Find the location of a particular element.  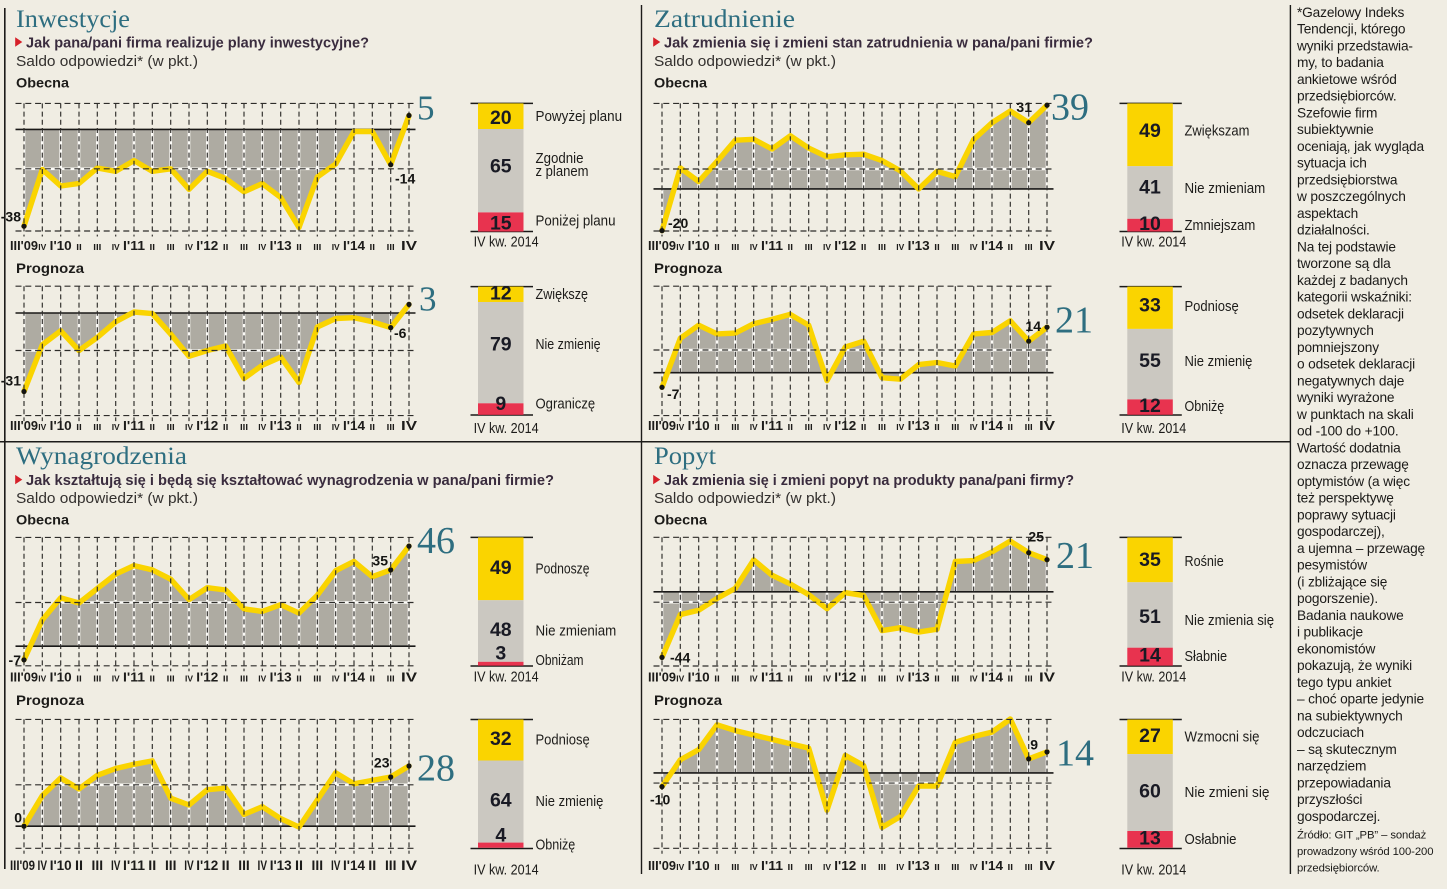

svg-text: Ograniczę is located at coordinates (566, 404).